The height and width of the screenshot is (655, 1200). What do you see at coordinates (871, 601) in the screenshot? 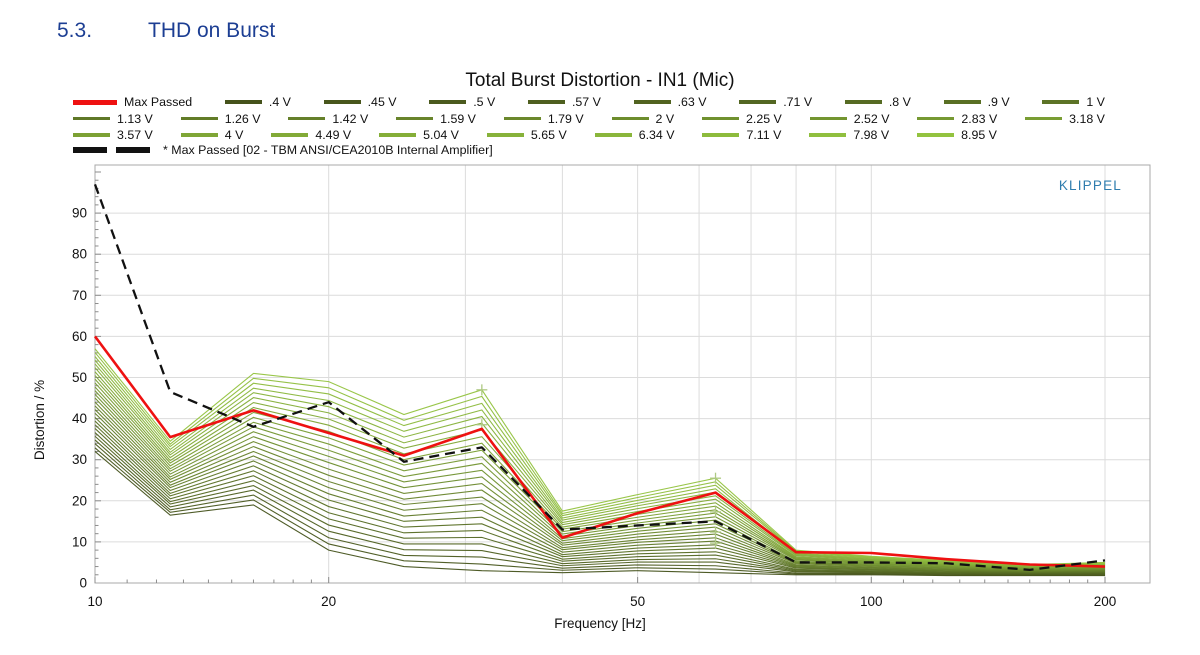
I see `x-tick-label: 100` at bounding box center [871, 601].